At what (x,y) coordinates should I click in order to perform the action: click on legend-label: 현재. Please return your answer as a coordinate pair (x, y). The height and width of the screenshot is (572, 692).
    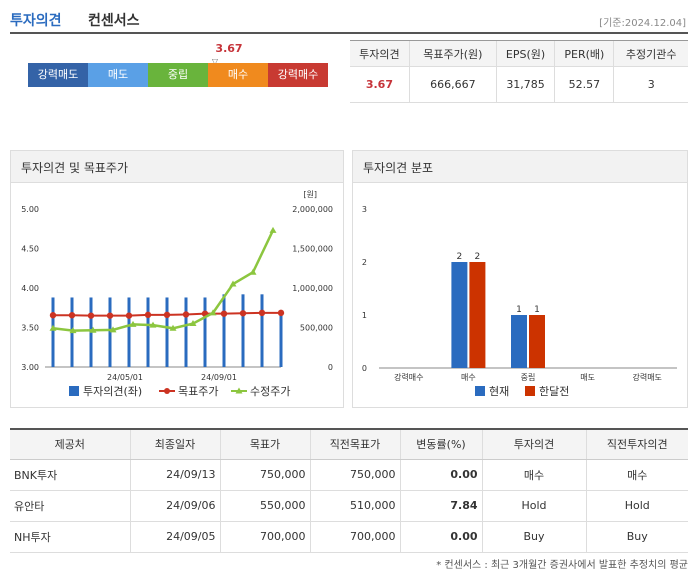
    Looking at the image, I should click on (499, 391).